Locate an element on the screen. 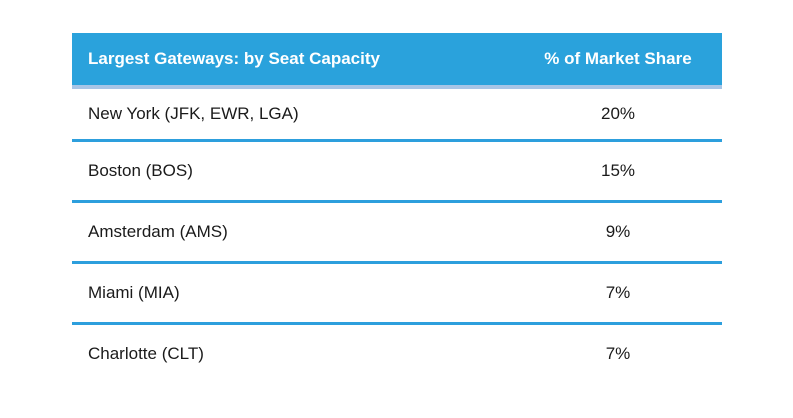  gateway-cell: Boston (BOS) is located at coordinates (140, 170).